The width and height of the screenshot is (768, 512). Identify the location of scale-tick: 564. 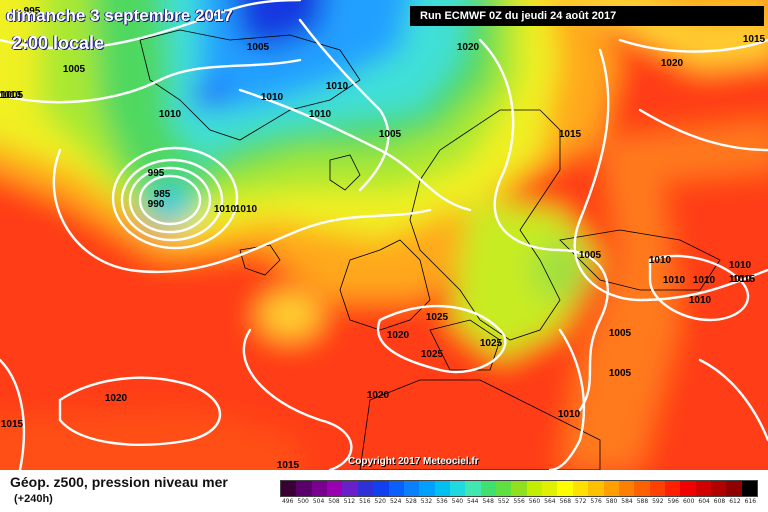
(550, 501).